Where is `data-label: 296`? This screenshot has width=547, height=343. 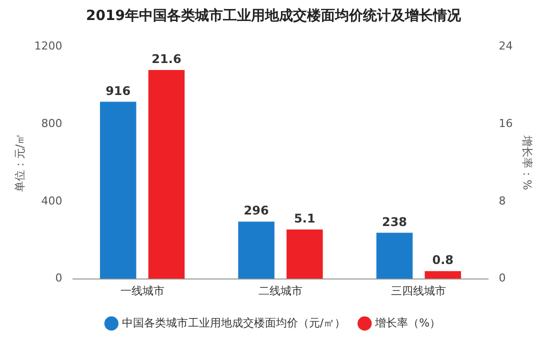
data-label: 296 is located at coordinates (256, 211).